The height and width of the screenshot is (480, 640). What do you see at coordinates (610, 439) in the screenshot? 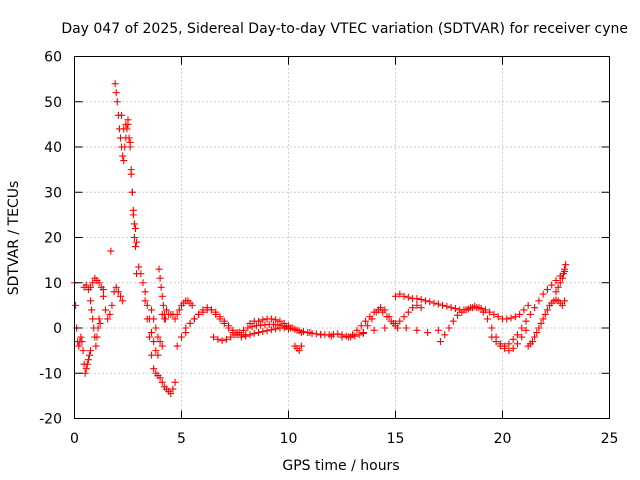
I see `x-tick-label: 25` at bounding box center [610, 439].